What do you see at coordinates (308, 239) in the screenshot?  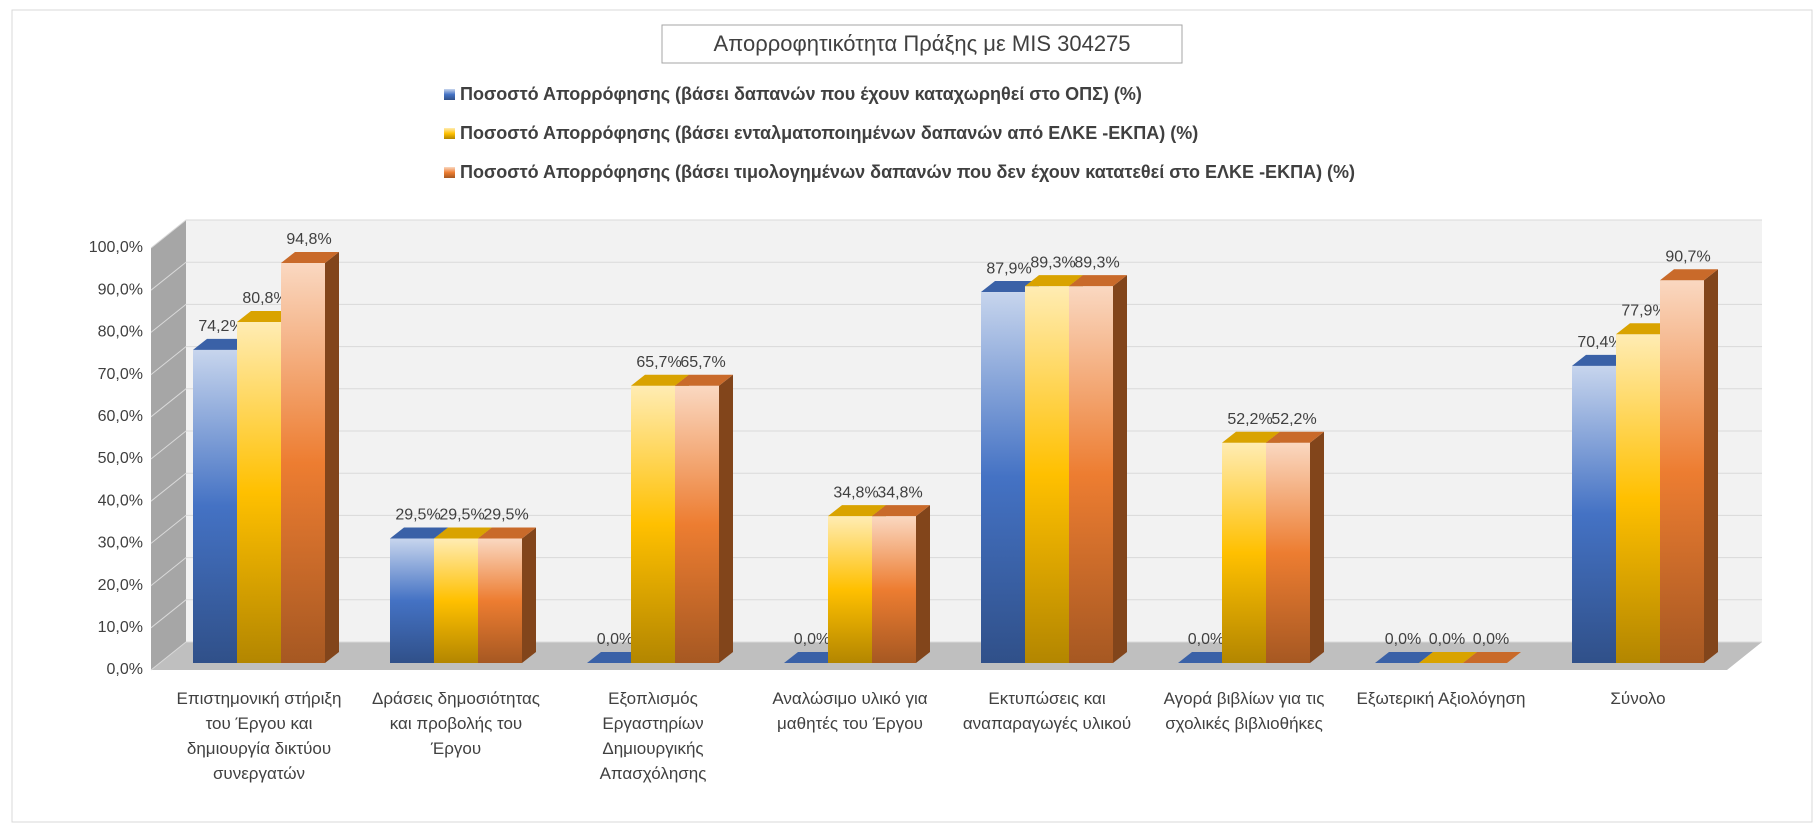 I see `value-label: 94,8%` at bounding box center [308, 239].